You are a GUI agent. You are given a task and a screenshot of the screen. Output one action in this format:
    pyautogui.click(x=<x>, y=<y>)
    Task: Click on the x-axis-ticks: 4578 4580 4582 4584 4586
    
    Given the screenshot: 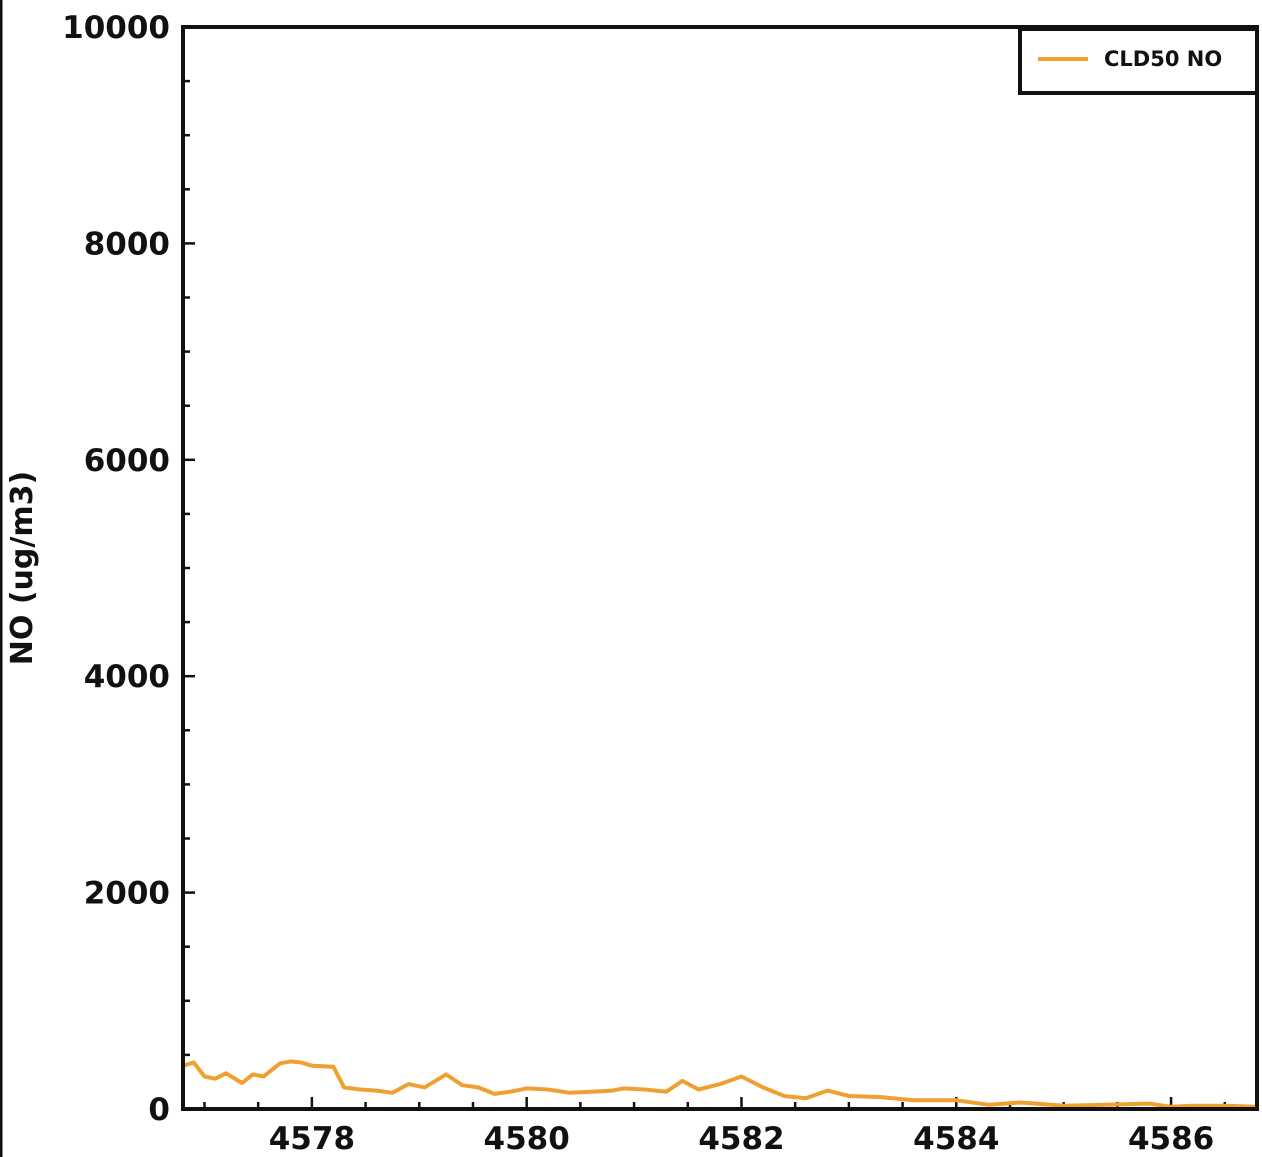 What is the action you would take?
    pyautogui.click(x=715, y=1127)
    